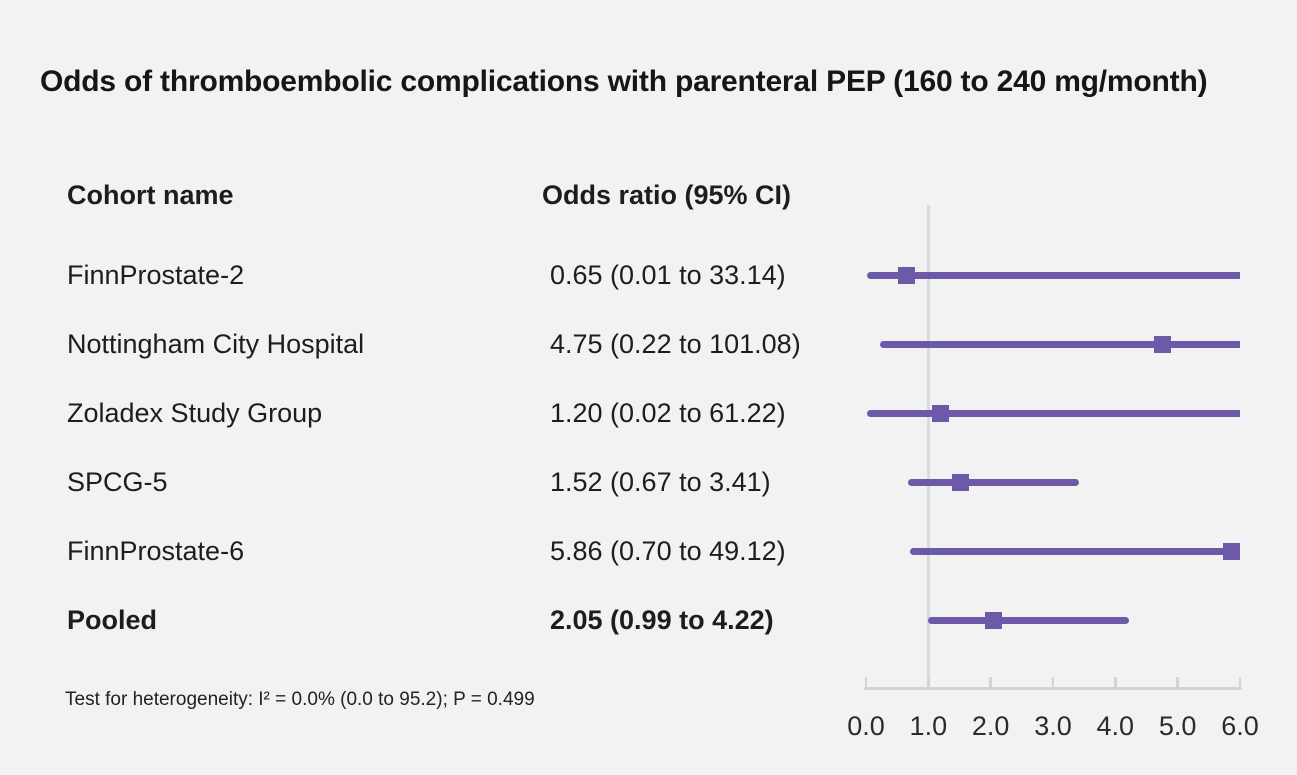 The width and height of the screenshot is (1297, 775). I want to click on reference-line, so click(928, 446).